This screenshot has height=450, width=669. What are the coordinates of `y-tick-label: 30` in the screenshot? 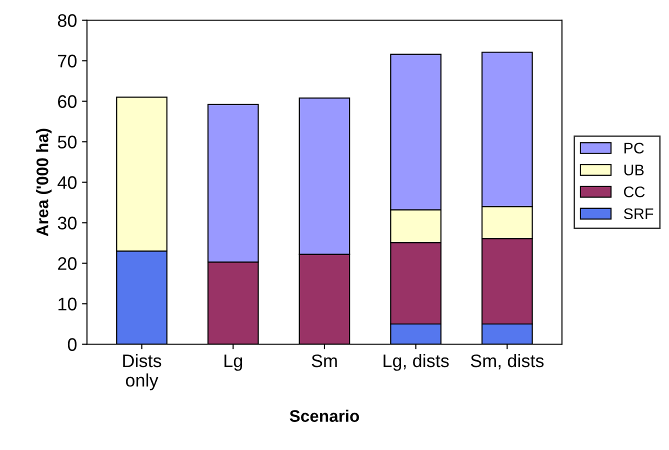 It's located at (67, 223).